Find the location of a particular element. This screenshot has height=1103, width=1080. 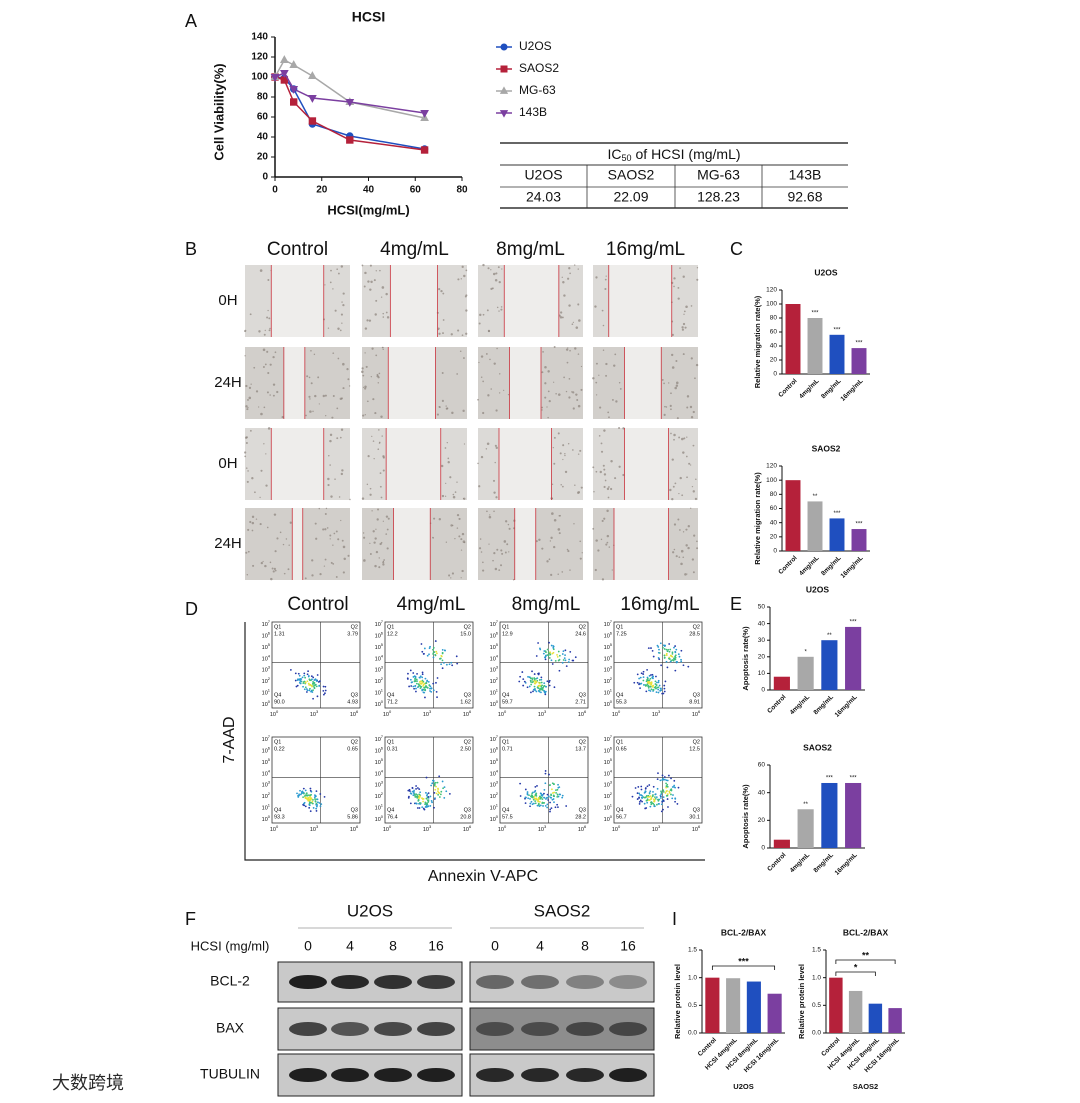

x-tick-label: 20 is located at coordinates (322, 190).